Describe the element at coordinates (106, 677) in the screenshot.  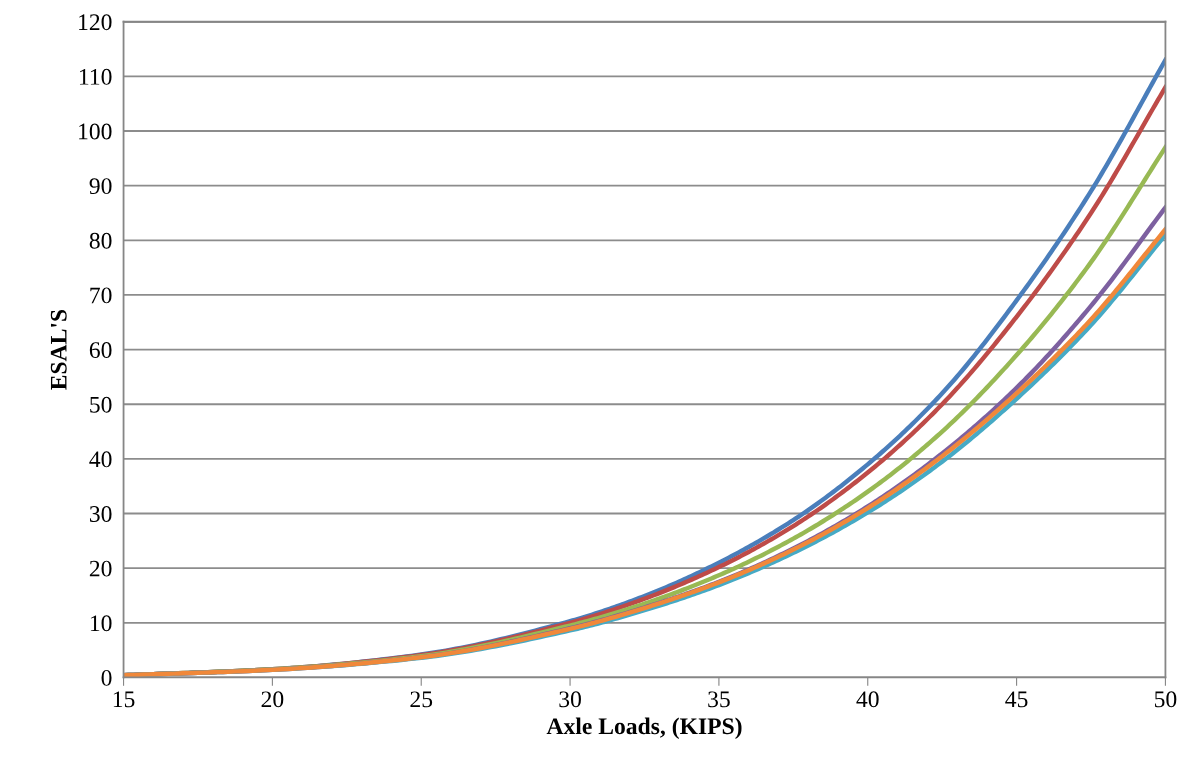
I see `y-tick-label: 0` at that location.